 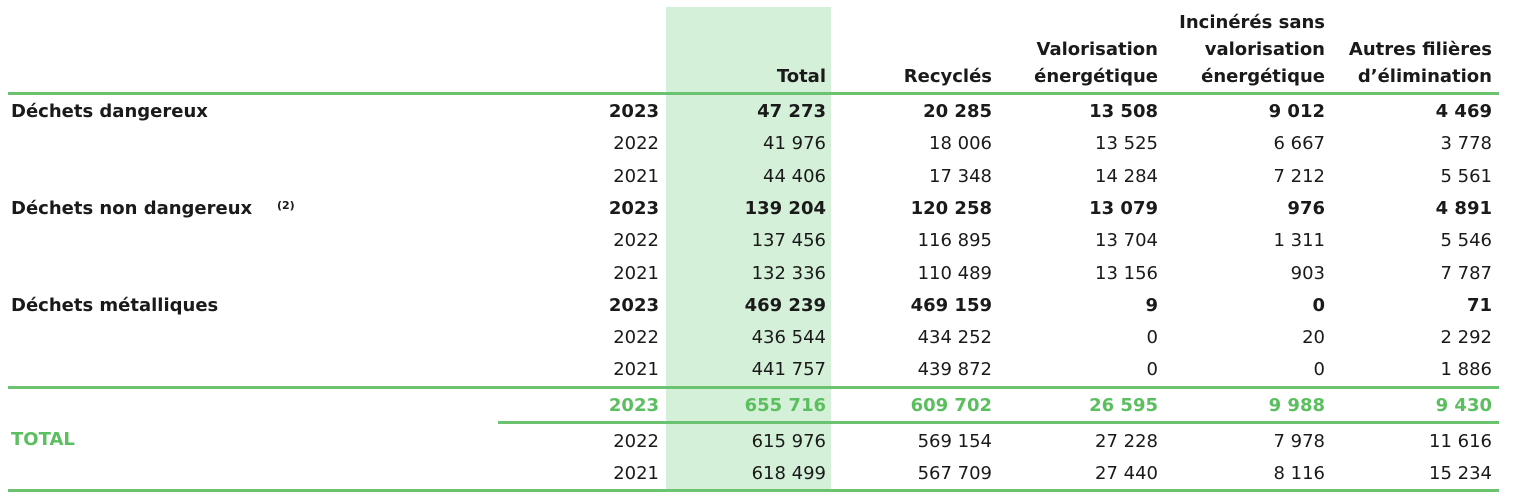 I want to click on value-cell: 44 406, so click(x=794, y=176).